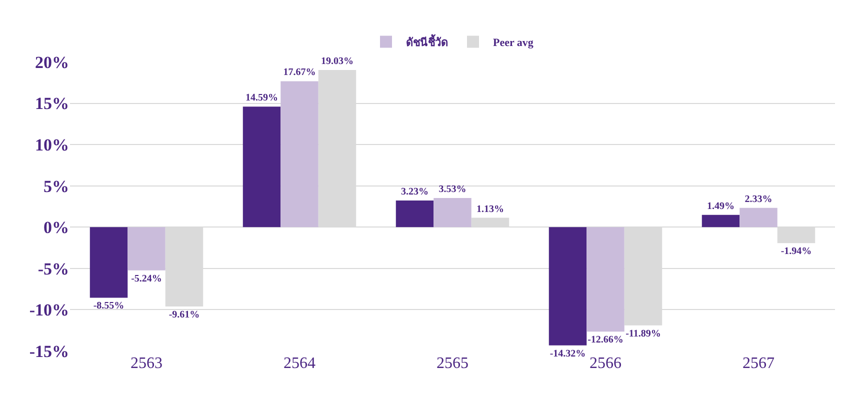  Describe the element at coordinates (262, 98) in the screenshot. I see `data-label: 14.59%` at that location.